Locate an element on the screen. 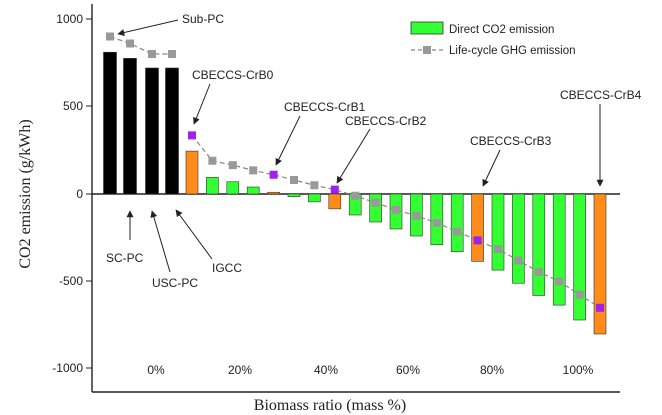 The width and height of the screenshot is (662, 415). x-tick-label-100: 100% is located at coordinates (578, 370).